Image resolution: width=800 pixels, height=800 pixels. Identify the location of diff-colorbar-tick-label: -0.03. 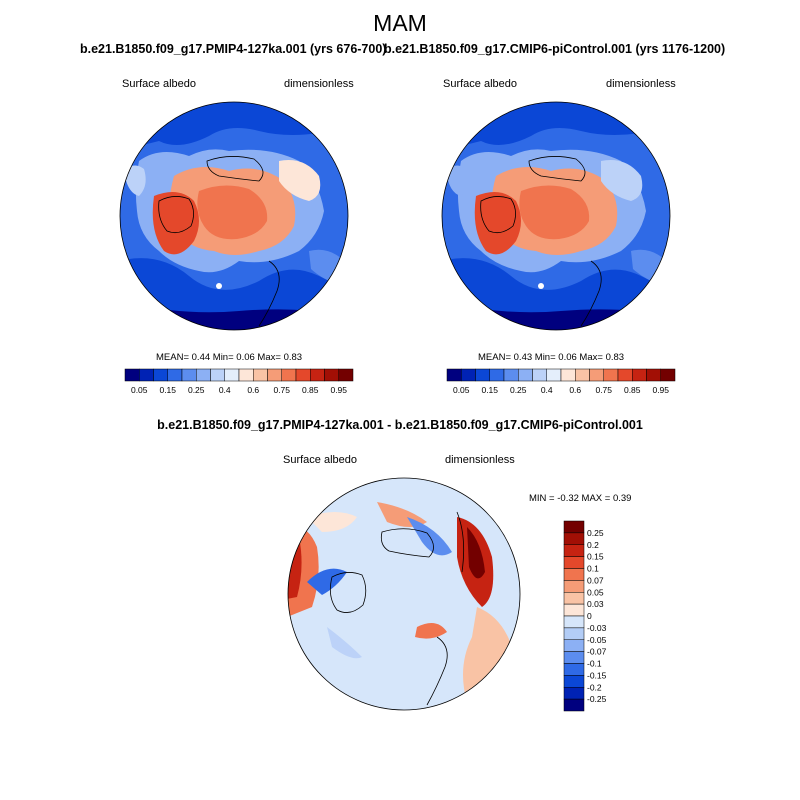
(597, 628).